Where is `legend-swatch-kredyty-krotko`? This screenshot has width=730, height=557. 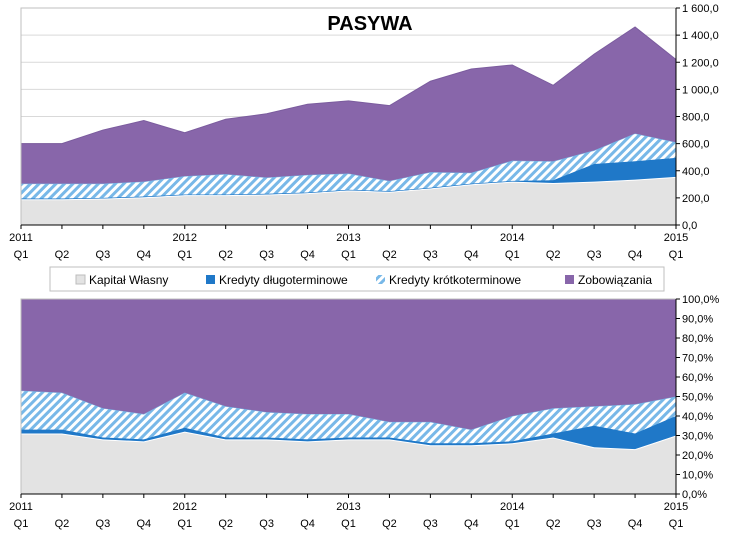
legend-swatch-kredyty-krotko is located at coordinates (380, 279).